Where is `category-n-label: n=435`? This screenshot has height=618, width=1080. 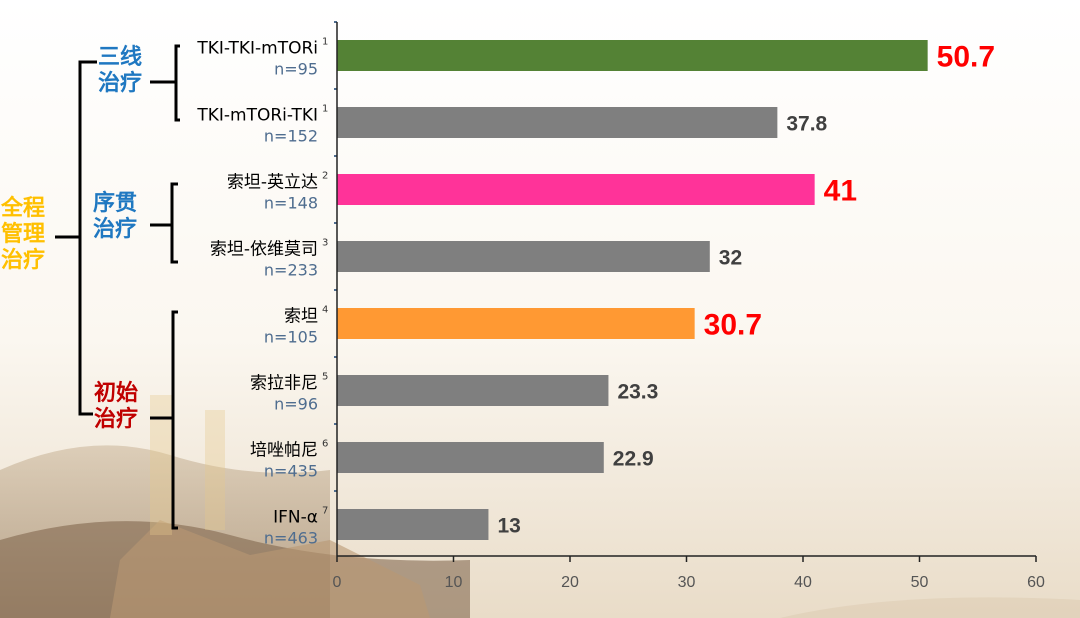
category-n-label: n=435 is located at coordinates (291, 471).